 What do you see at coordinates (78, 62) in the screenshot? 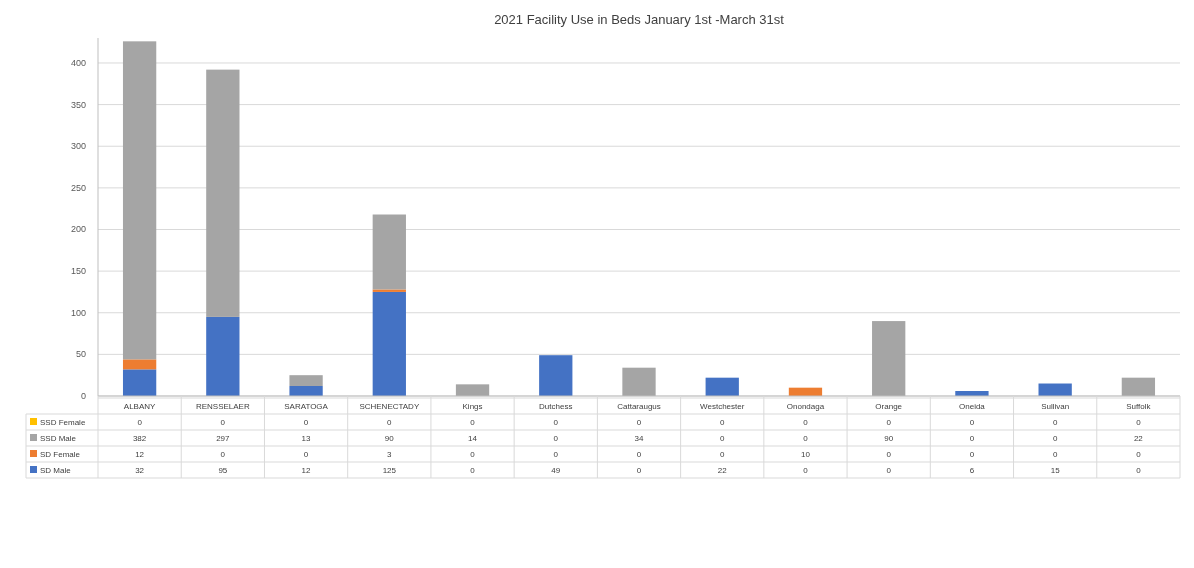
I see `y-tick-label: 400` at bounding box center [78, 62].